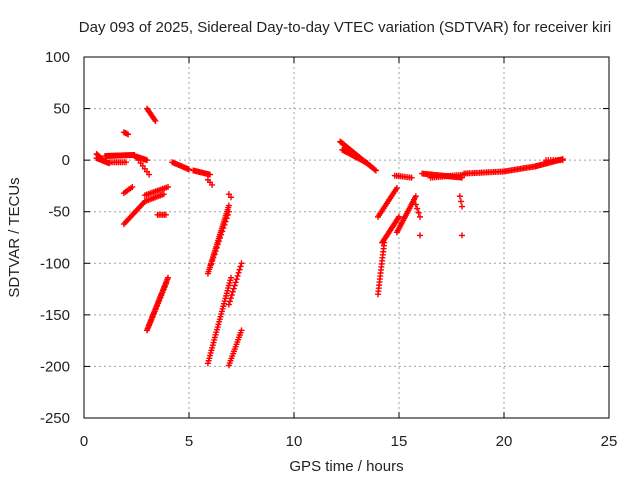 This screenshot has width=640, height=480. Describe the element at coordinates (399, 441) in the screenshot. I see `x-tick-label: 15` at that location.